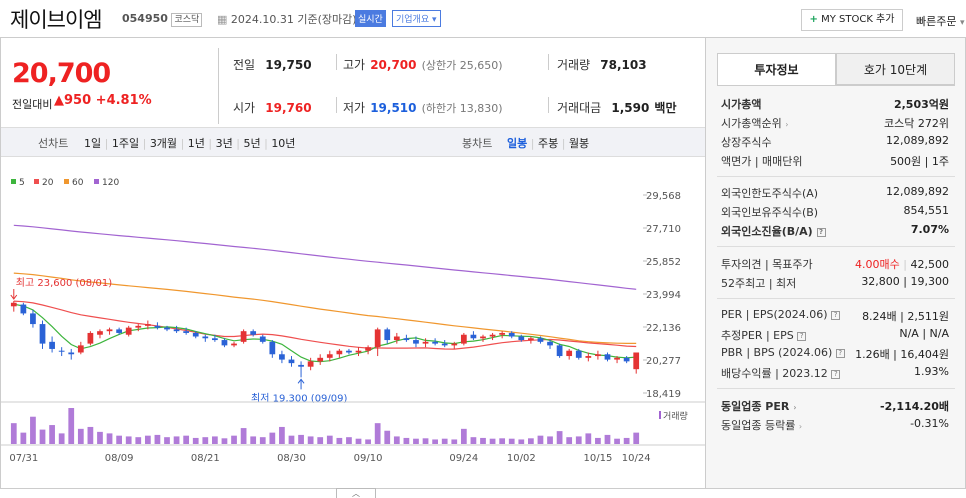 This screenshot has height=498, width=966. I want to click on pbr-text: PBR | BPS (2024.06), so click(777, 352).